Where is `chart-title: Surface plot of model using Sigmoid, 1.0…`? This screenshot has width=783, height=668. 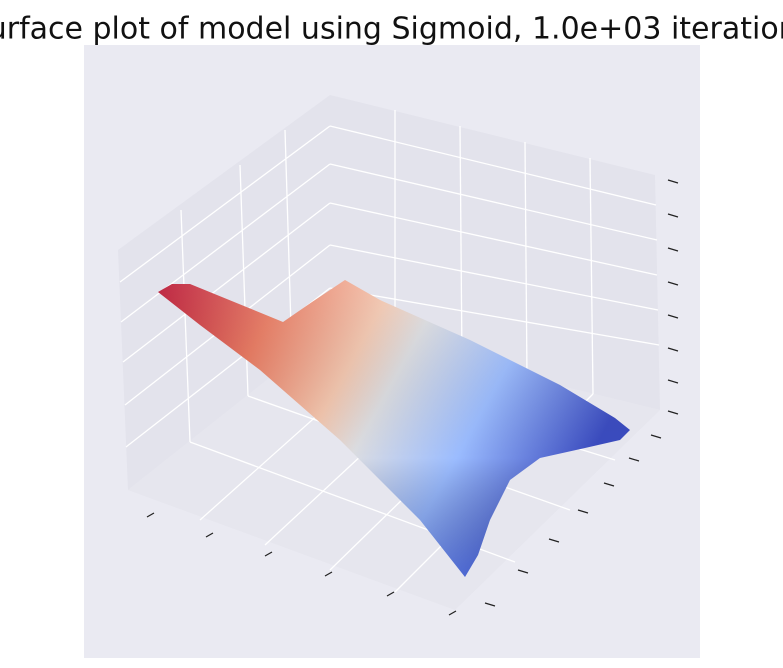
chart-title: Surface plot of model using Sigmoid, 1.0… is located at coordinates (391, 29).